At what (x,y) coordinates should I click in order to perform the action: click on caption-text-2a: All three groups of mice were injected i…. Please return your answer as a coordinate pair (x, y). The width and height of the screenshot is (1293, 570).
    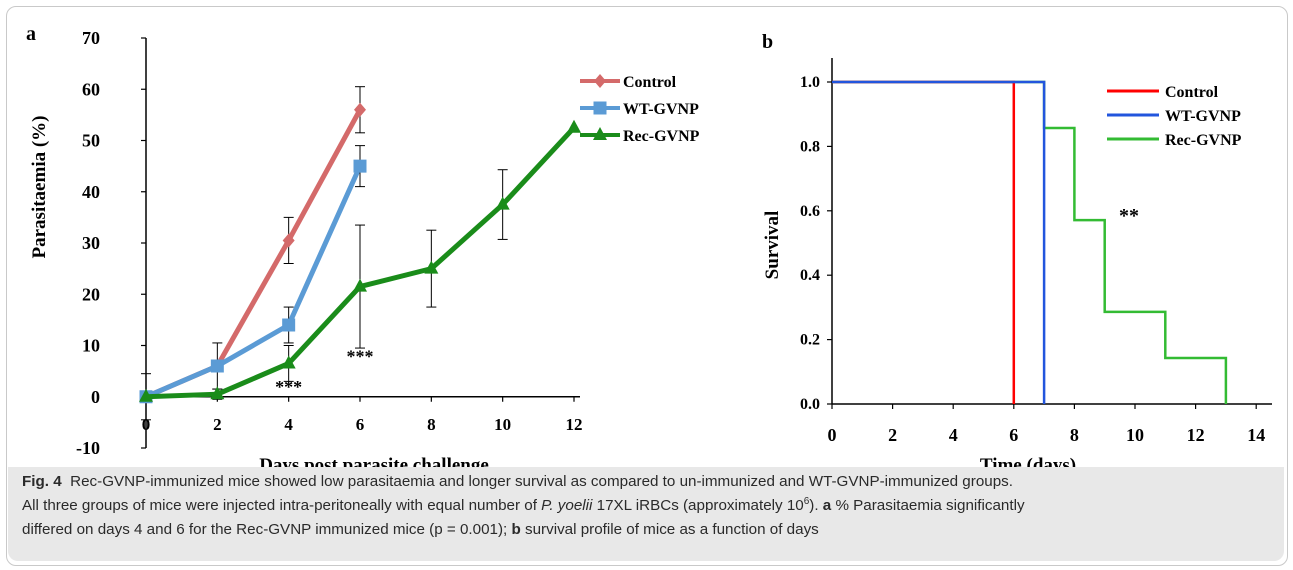
    Looking at the image, I should click on (282, 505).